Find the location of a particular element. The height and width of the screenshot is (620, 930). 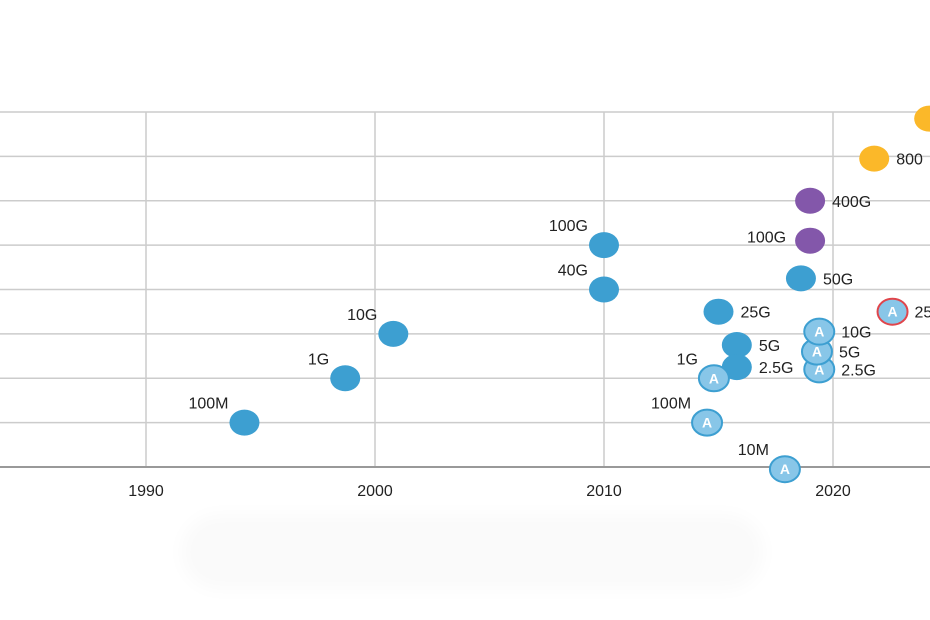

x-tick-label: 2010 is located at coordinates (604, 491).